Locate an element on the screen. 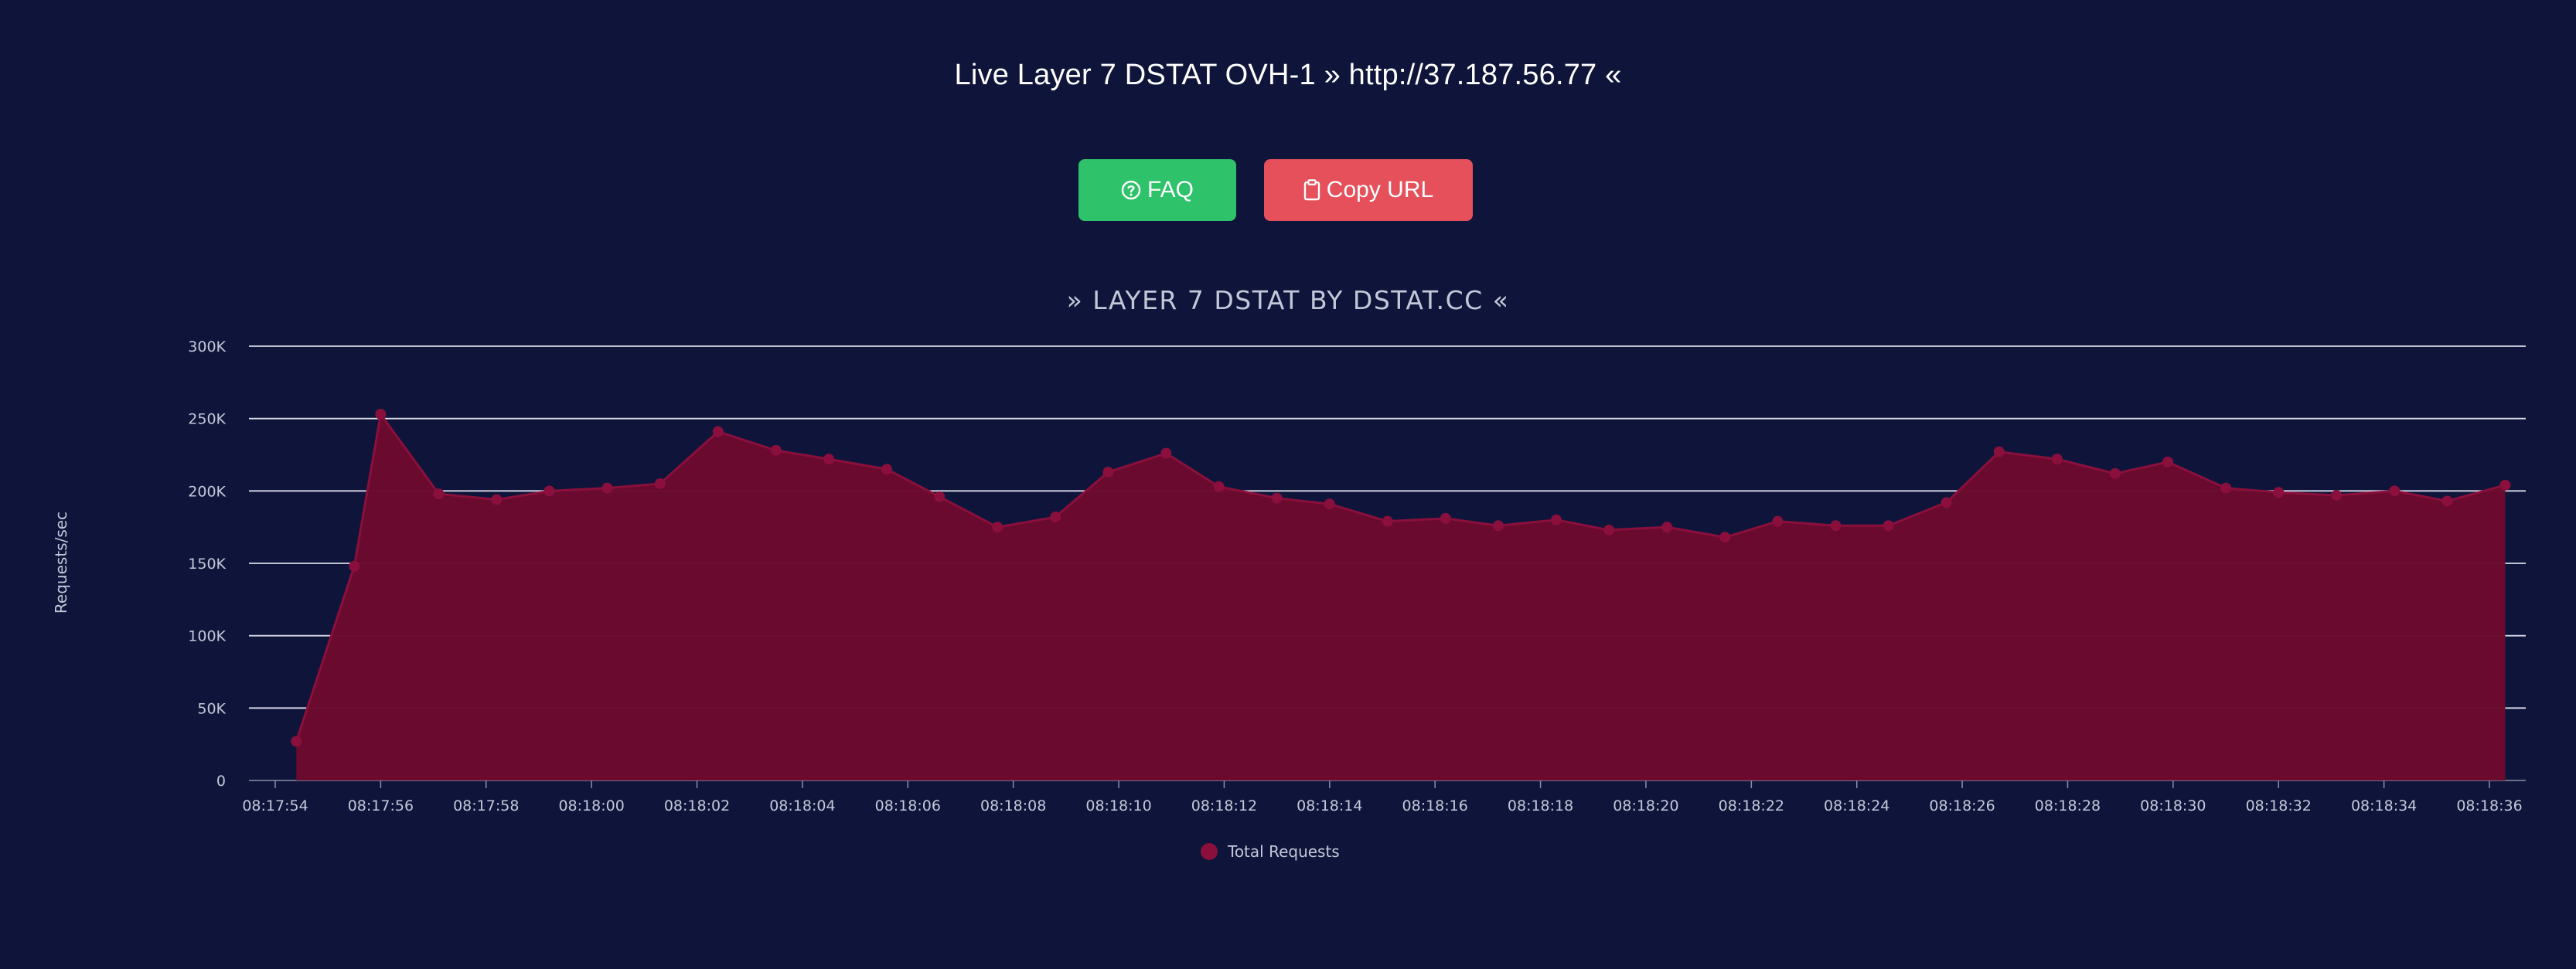 This screenshot has height=969, width=2576. faq-button-label: FAQ is located at coordinates (1170, 189).